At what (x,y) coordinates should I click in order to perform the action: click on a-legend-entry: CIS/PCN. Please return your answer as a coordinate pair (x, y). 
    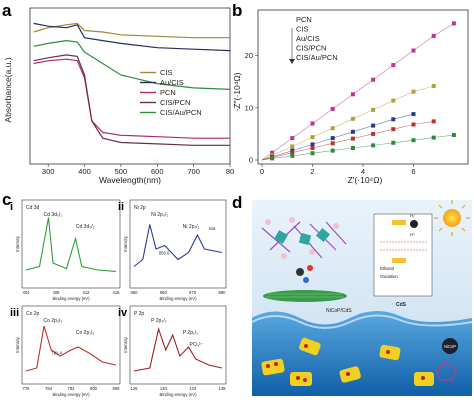
    Looking at the image, I should click on (175, 102).